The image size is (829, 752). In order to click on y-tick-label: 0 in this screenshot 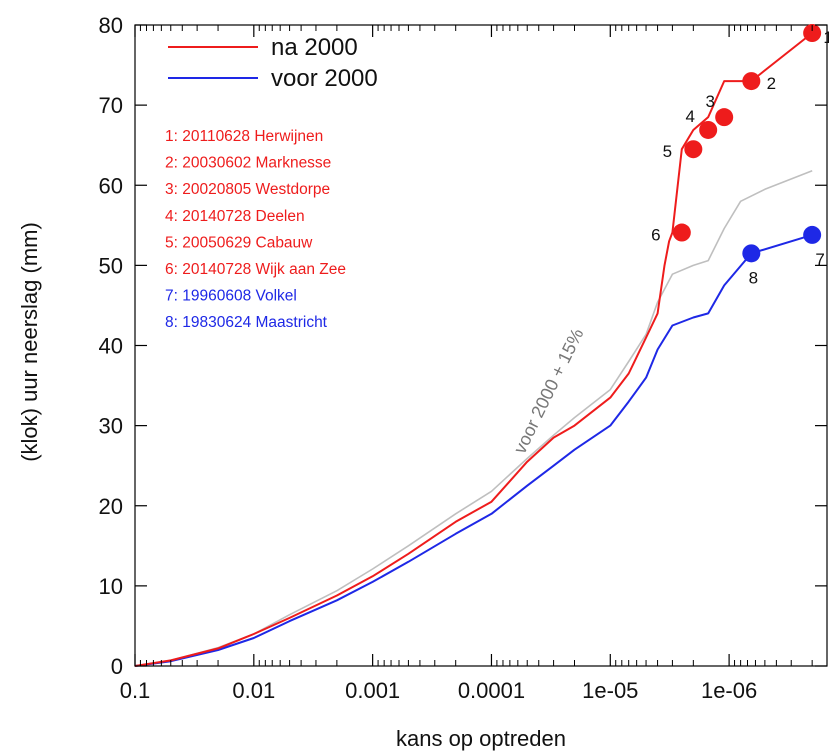, I will do `click(117, 666)`.